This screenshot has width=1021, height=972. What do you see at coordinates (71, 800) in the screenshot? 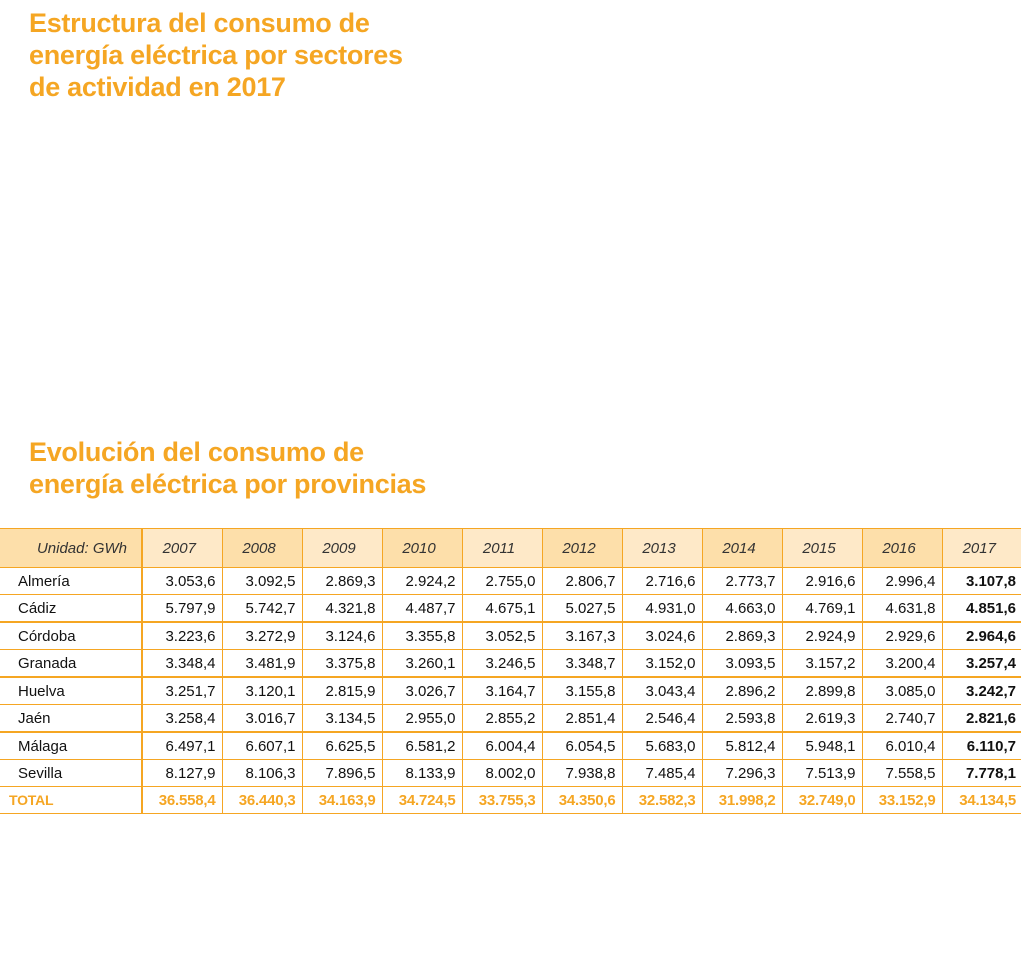
I see `total-label: TOTAL` at bounding box center [71, 800].